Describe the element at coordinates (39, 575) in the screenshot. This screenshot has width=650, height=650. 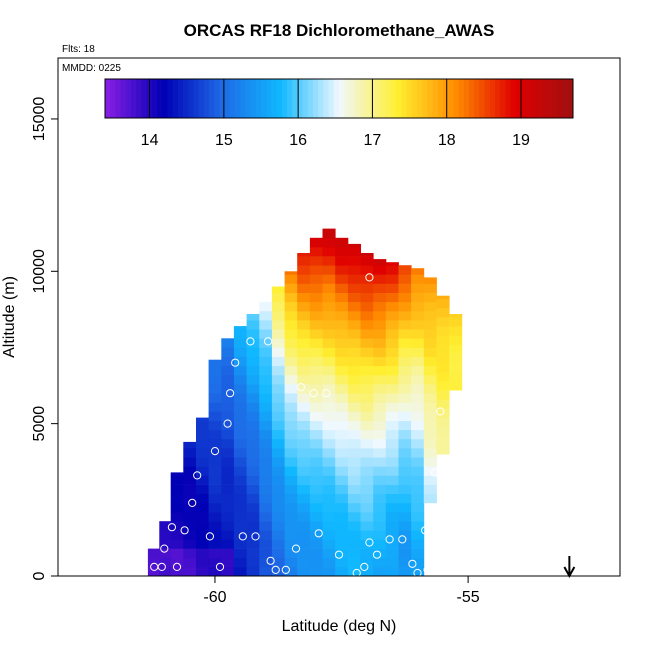
I see `y-tick-label: 0` at that location.